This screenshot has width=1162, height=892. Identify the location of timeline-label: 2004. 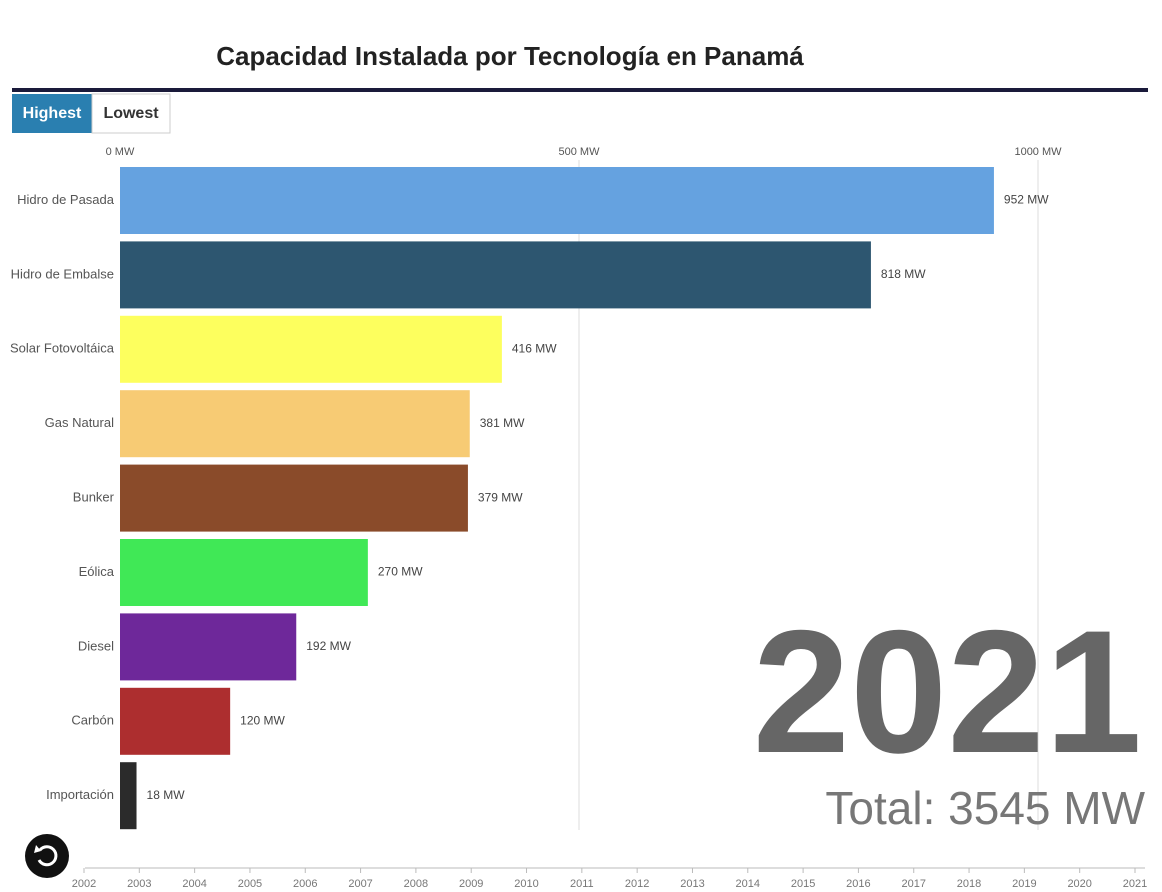
(194, 884).